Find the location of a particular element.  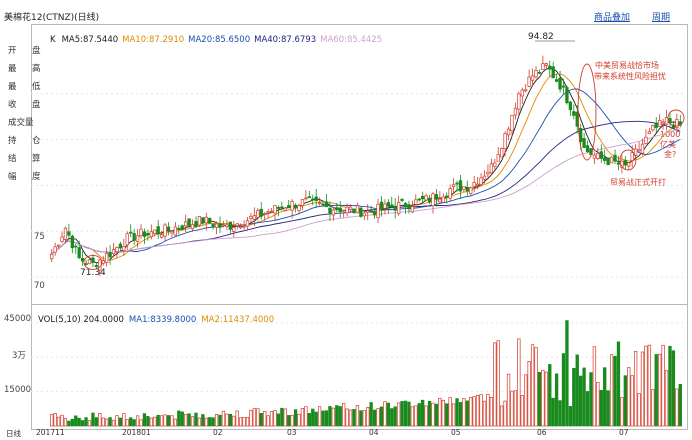

ma-prefix: K is located at coordinates (53, 40).